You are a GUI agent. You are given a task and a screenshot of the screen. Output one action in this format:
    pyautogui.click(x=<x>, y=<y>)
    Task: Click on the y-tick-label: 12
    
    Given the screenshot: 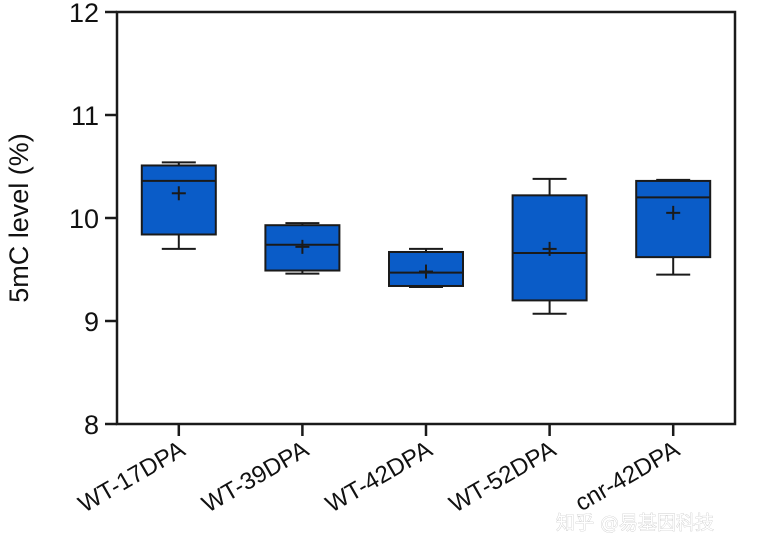 What is the action you would take?
    pyautogui.click(x=84, y=14)
    